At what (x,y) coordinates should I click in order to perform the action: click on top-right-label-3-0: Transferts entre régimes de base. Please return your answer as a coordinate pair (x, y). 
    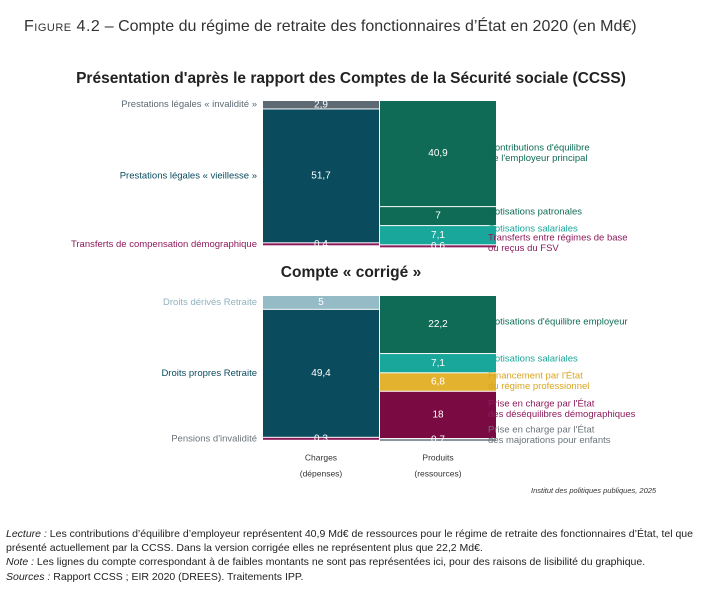
    Looking at the image, I should click on (558, 237).